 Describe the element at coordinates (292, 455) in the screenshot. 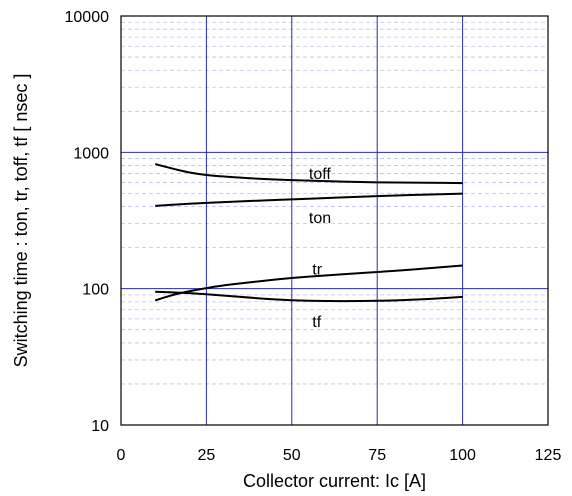

I see `x-tick-label: 50` at that location.